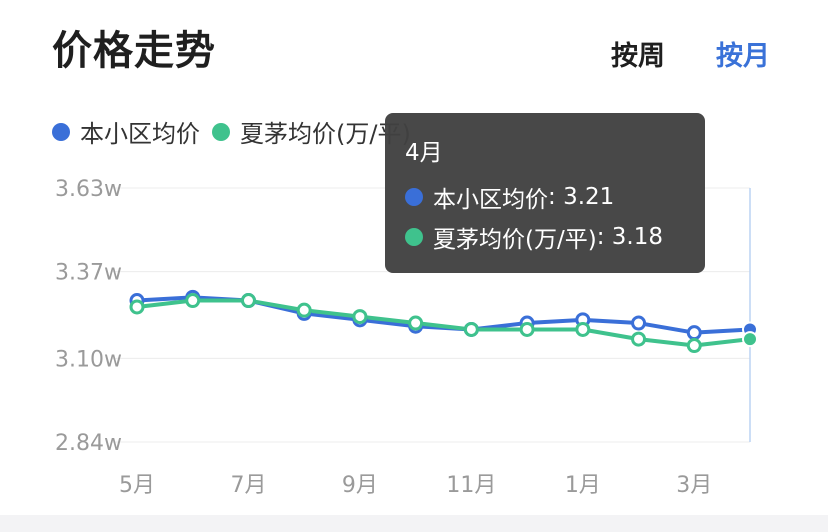 The width and height of the screenshot is (828, 532). What do you see at coordinates (583, 485) in the screenshot?
I see `x-tick-label: 1月` at bounding box center [583, 485].